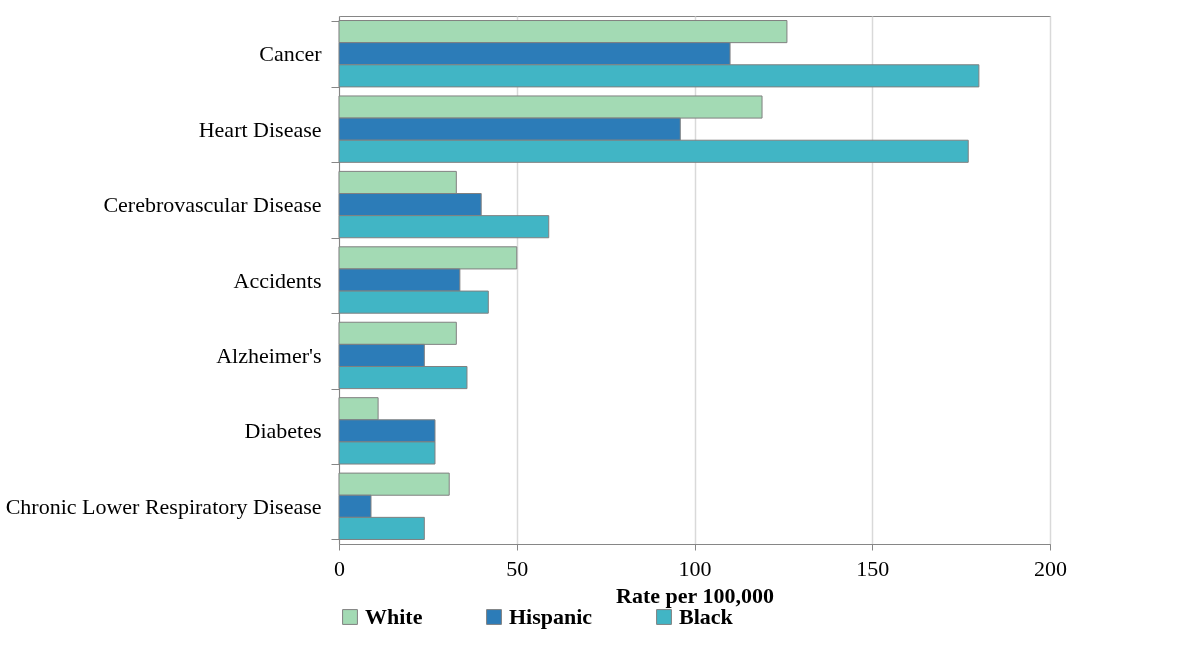 The height and width of the screenshot is (656, 1194). What do you see at coordinates (517, 568) in the screenshot?
I see `x-tick-label: 50` at bounding box center [517, 568].